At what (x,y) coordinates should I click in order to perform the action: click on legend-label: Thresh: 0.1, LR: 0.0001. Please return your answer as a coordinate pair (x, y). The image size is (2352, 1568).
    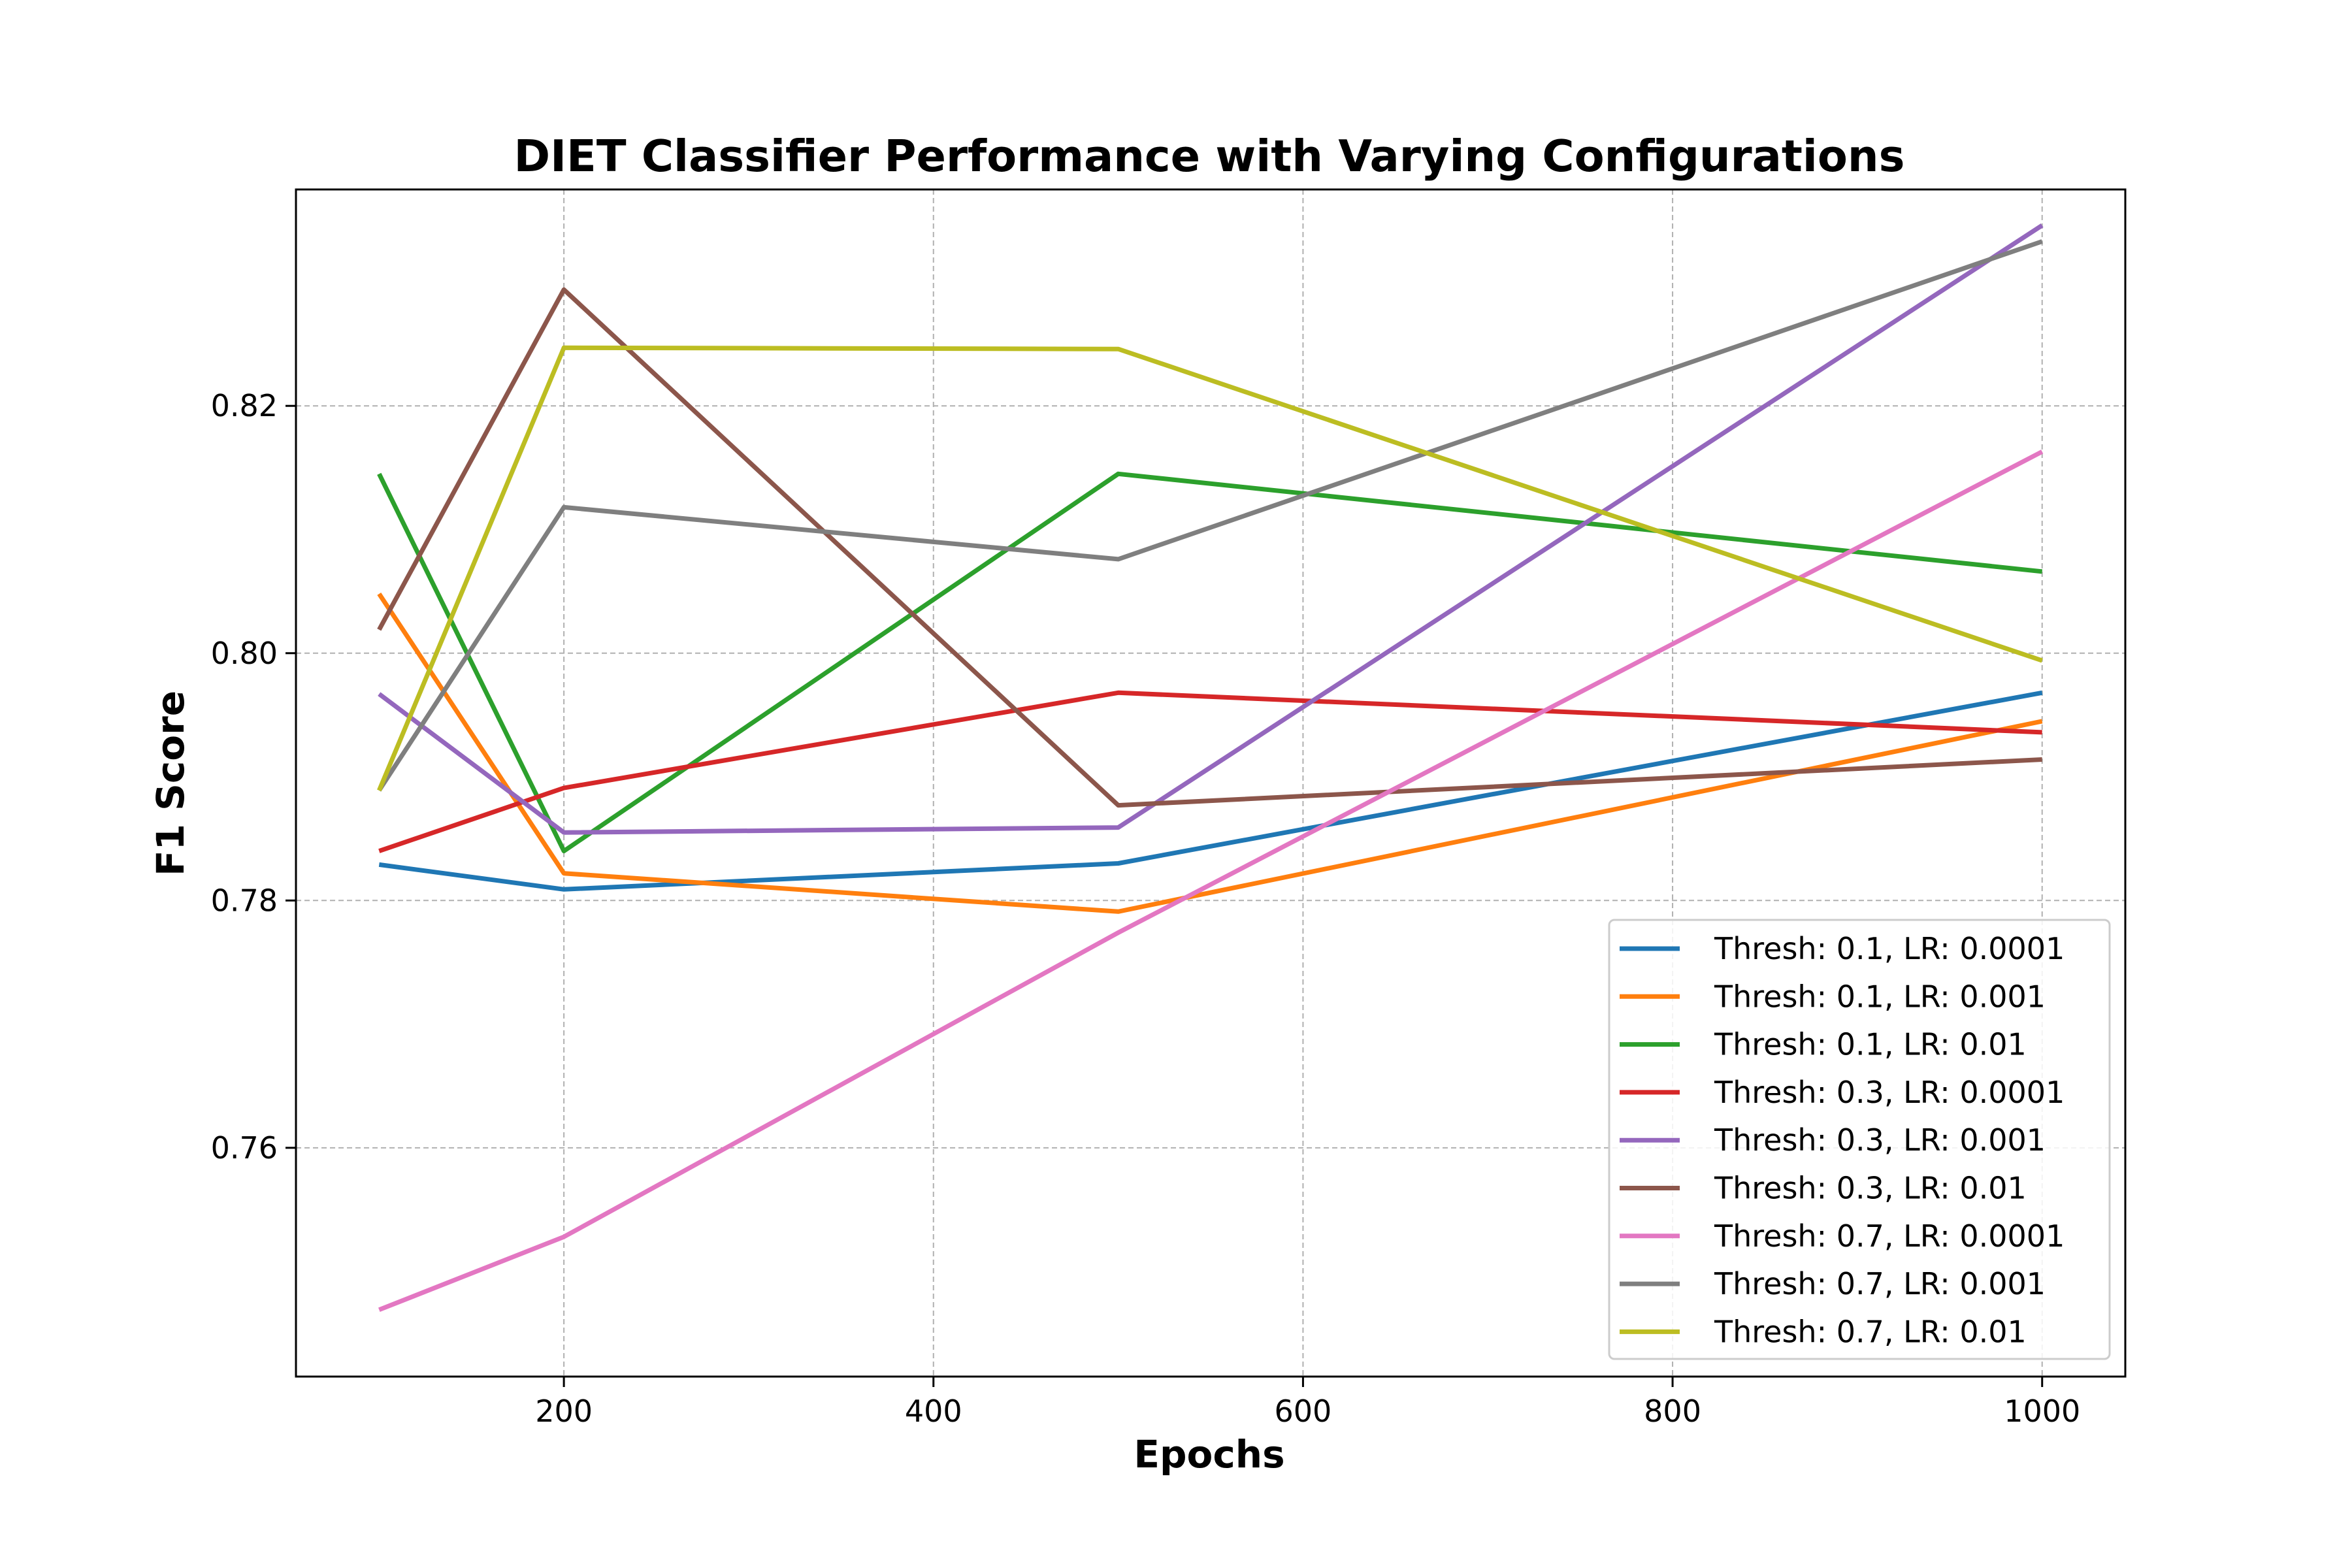
    Looking at the image, I should click on (1889, 948).